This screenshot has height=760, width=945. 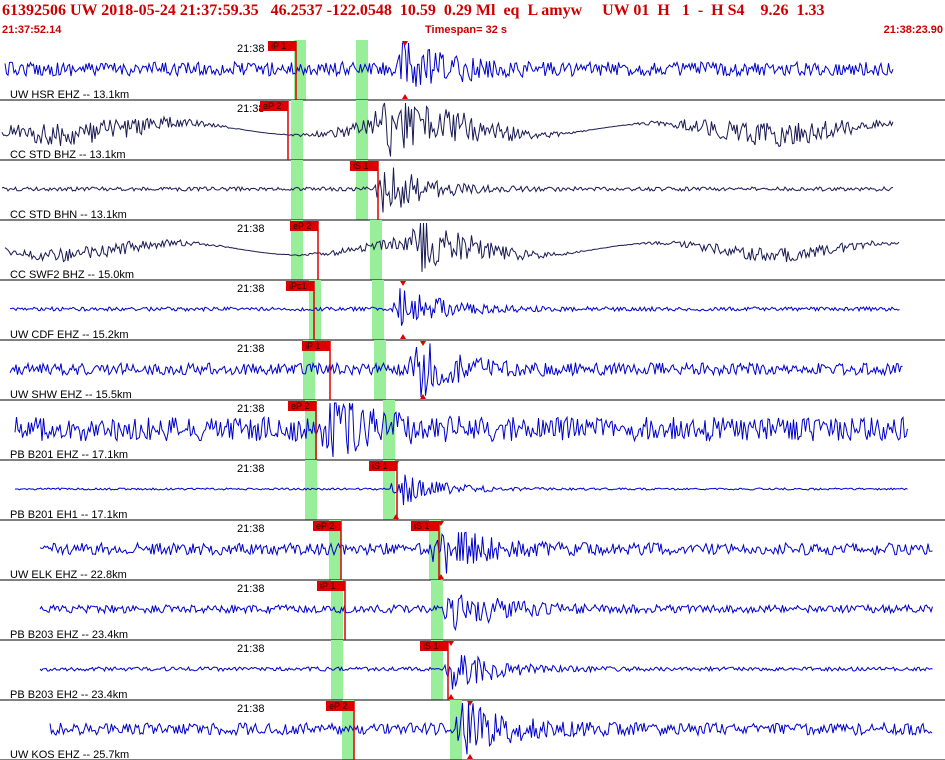 I want to click on trace-row: iS 1 CC STD BHN -- 13.1km, so click(x=472, y=190).